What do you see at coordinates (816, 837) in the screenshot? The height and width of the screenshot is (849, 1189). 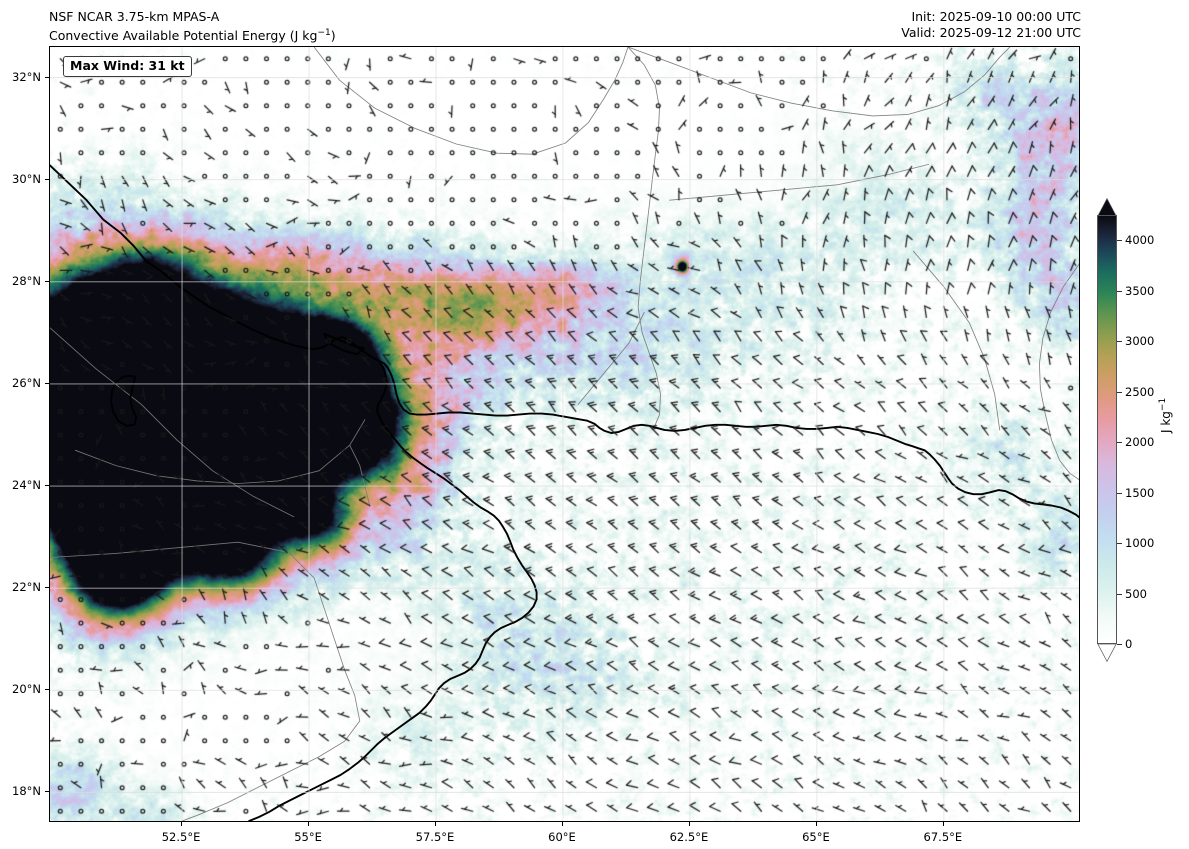 I see `x-tick-label-5: 65°E` at bounding box center [816, 837].